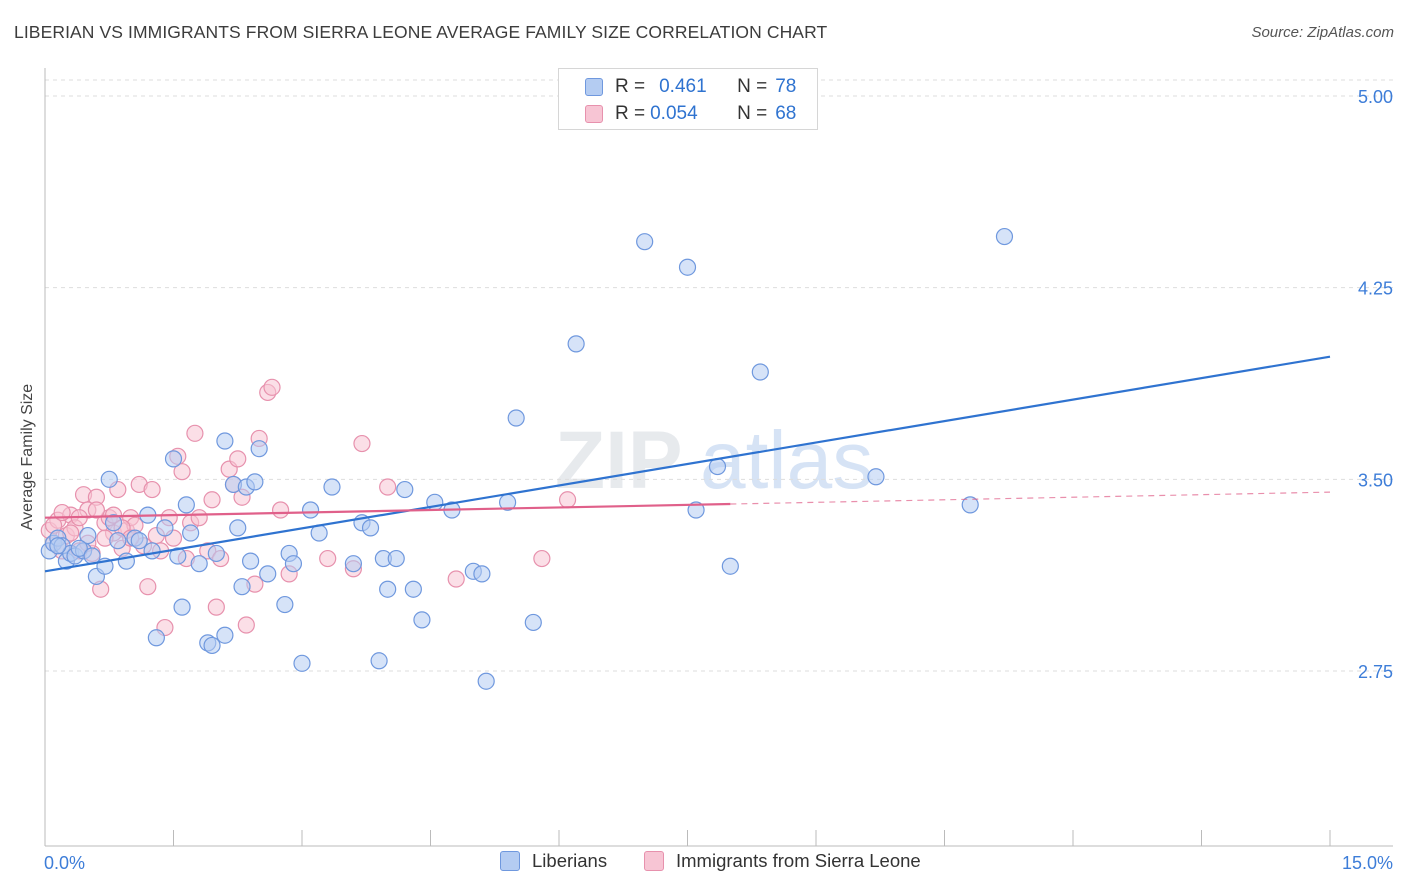 The height and width of the screenshot is (892, 1406). Describe the element at coordinates (570, 860) in the screenshot. I see `legend-label-liberians: Liberians` at that location.